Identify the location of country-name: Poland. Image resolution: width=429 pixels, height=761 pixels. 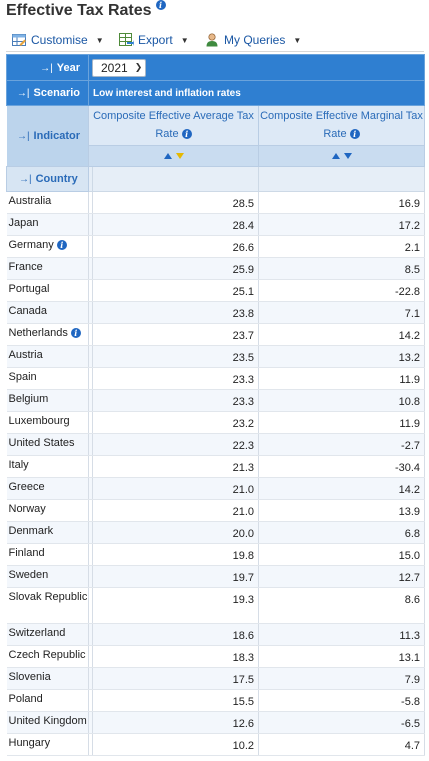
(47, 700).